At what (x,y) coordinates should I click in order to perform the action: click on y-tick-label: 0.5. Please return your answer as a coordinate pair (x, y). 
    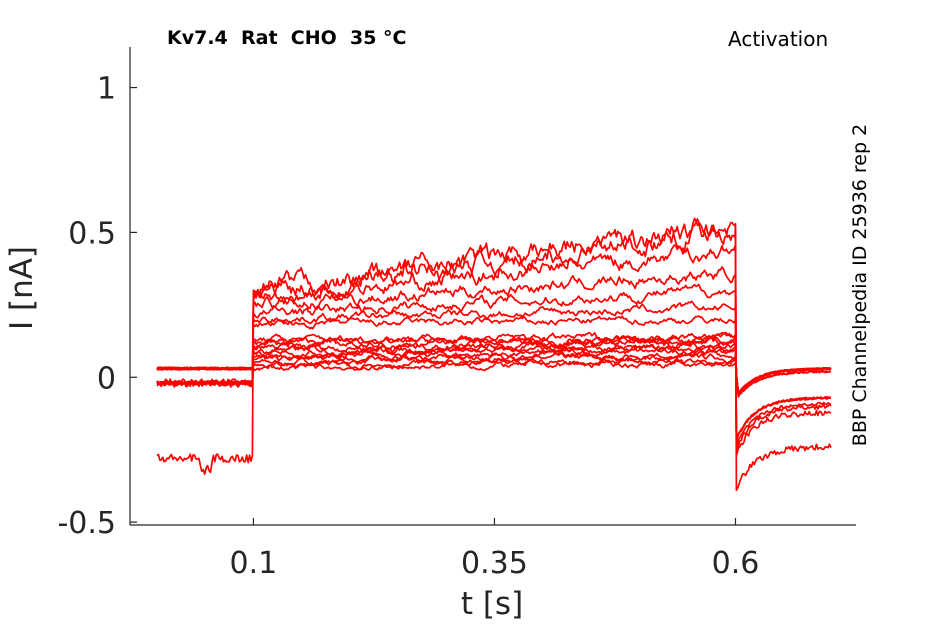
    Looking at the image, I should click on (92, 233).